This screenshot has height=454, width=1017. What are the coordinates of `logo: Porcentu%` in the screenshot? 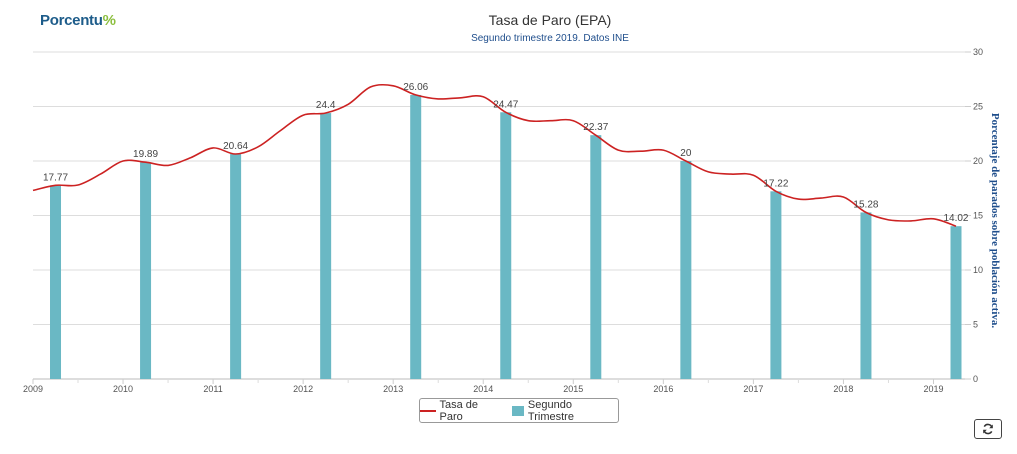 It's located at (78, 20).